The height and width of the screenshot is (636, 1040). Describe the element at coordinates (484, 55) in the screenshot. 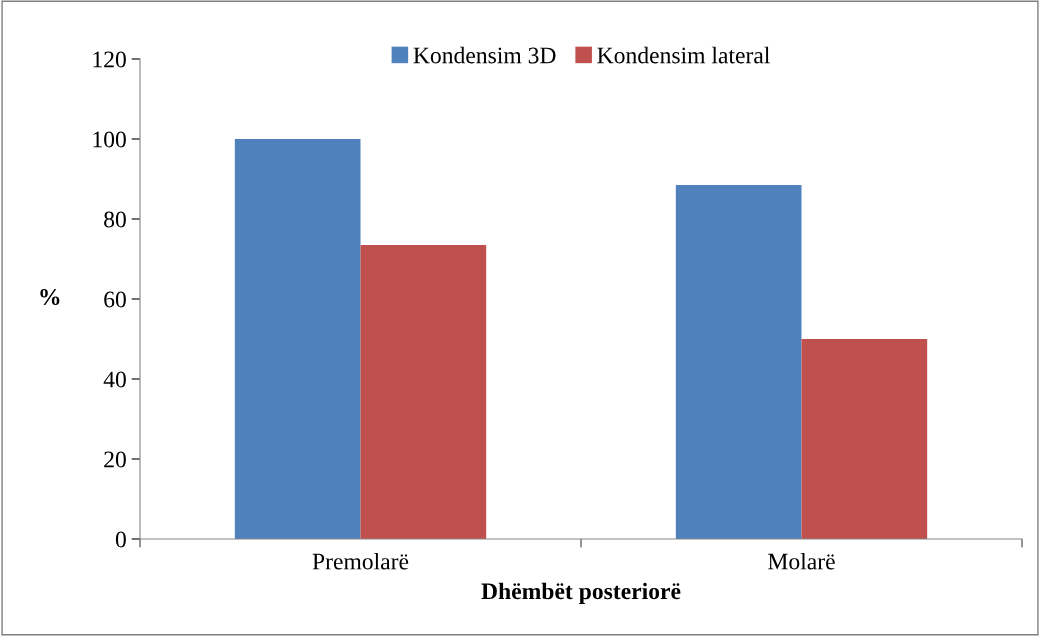

I see `legend-label: Kondensim 3D` at that location.